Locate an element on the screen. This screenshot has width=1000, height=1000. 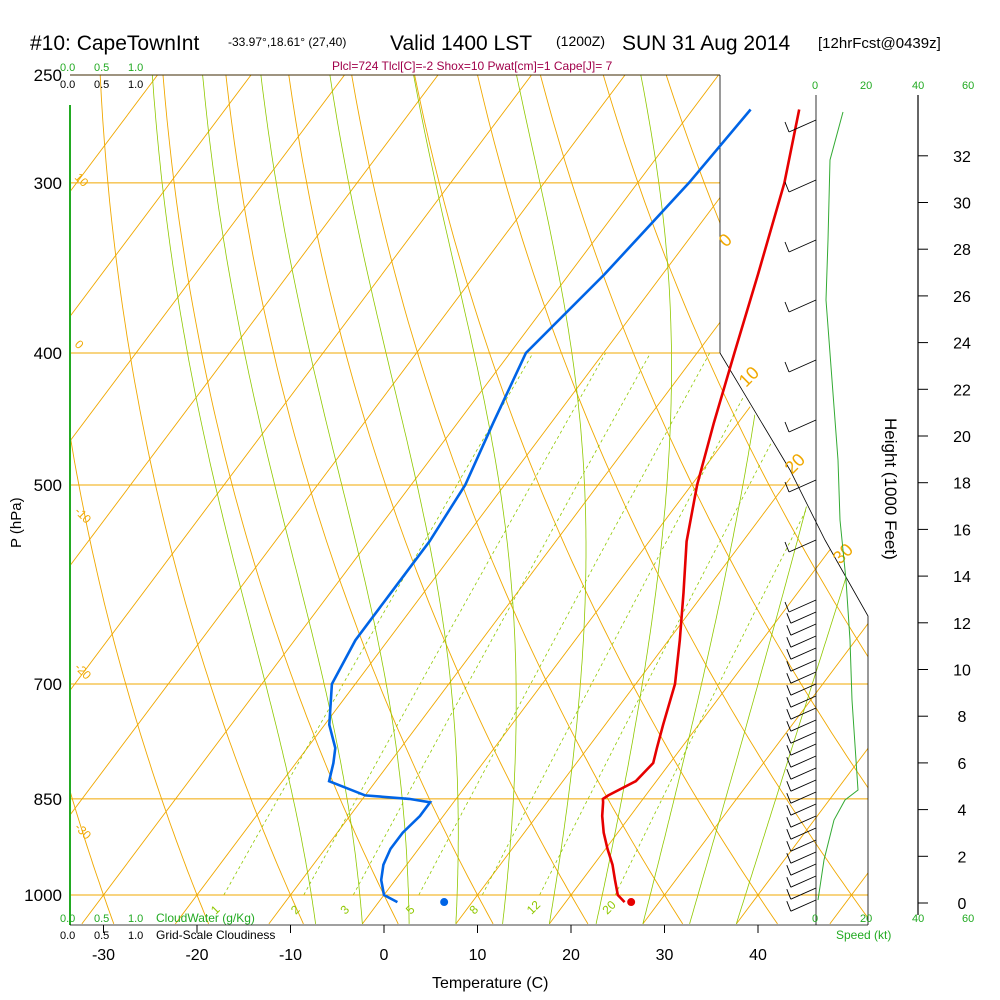
pressure-tick-label: 850 is located at coordinates (48, 799).